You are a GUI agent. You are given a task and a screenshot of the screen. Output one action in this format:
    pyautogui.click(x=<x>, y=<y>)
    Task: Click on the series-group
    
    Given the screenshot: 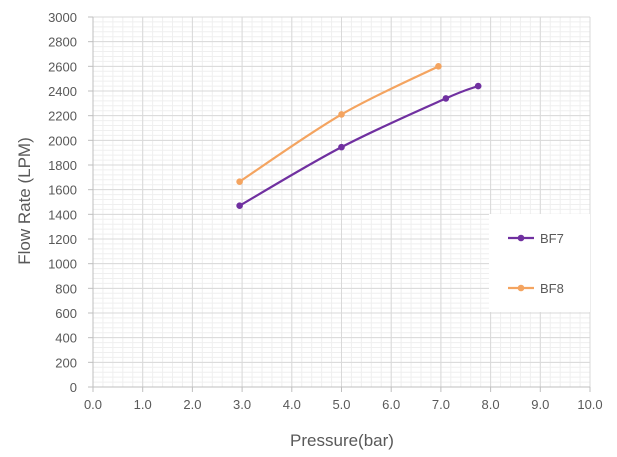 What is the action you would take?
    pyautogui.click(x=359, y=136)
    